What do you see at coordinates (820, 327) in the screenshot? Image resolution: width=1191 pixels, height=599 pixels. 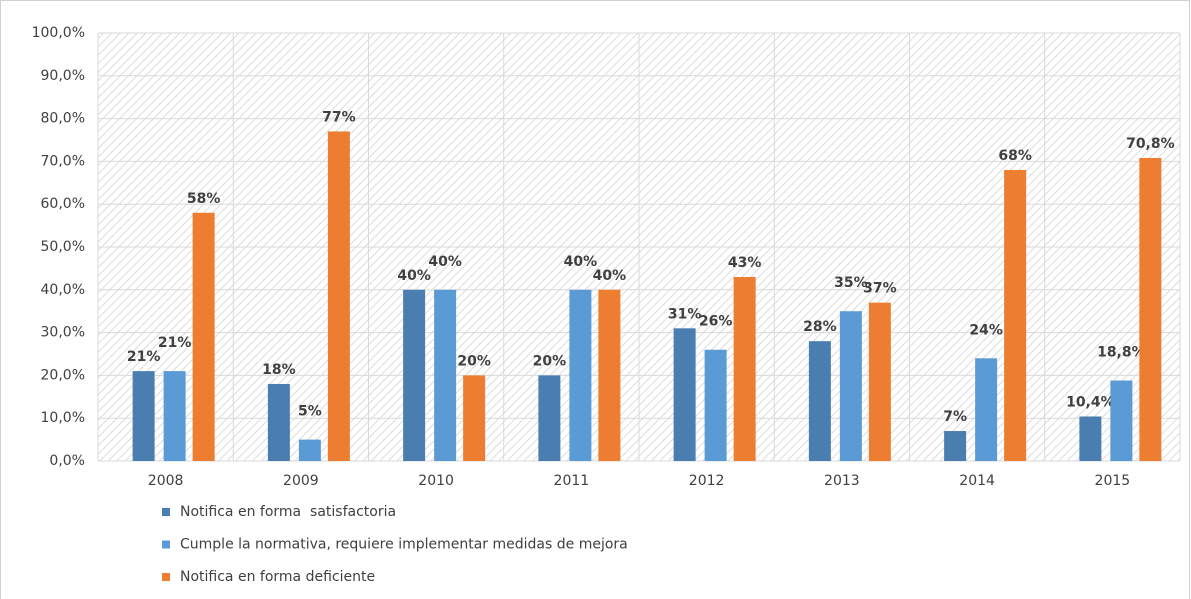 I see `value-label: 28%` at bounding box center [820, 327].